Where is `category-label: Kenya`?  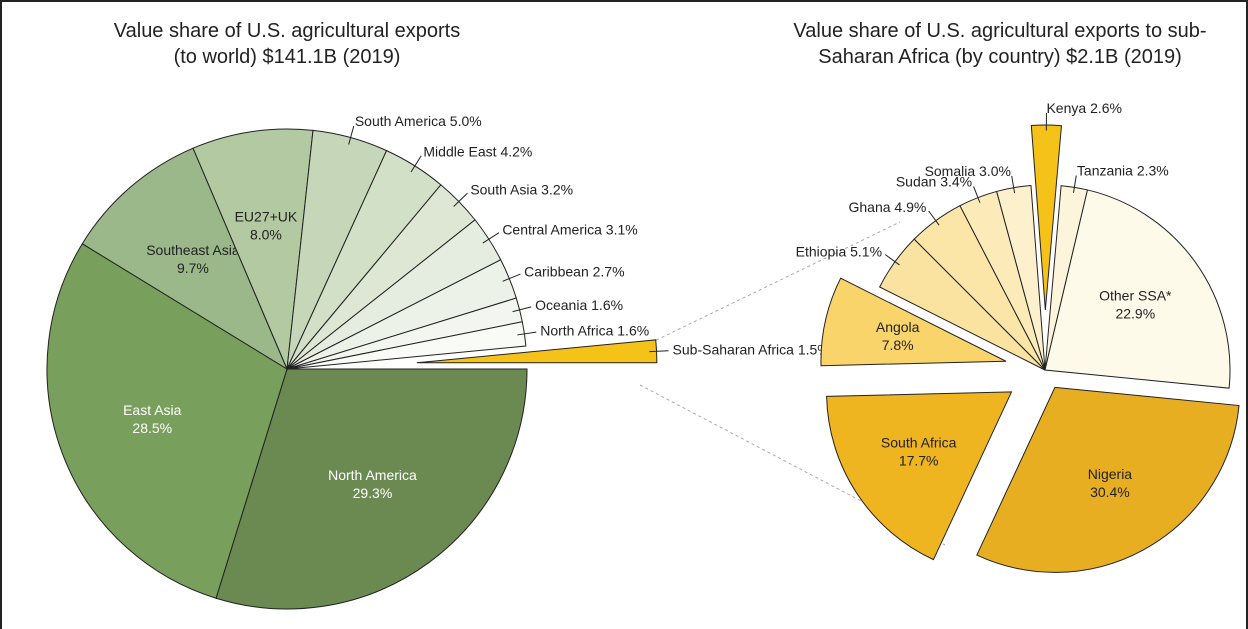
category-label: Kenya is located at coordinates (1066, 108).